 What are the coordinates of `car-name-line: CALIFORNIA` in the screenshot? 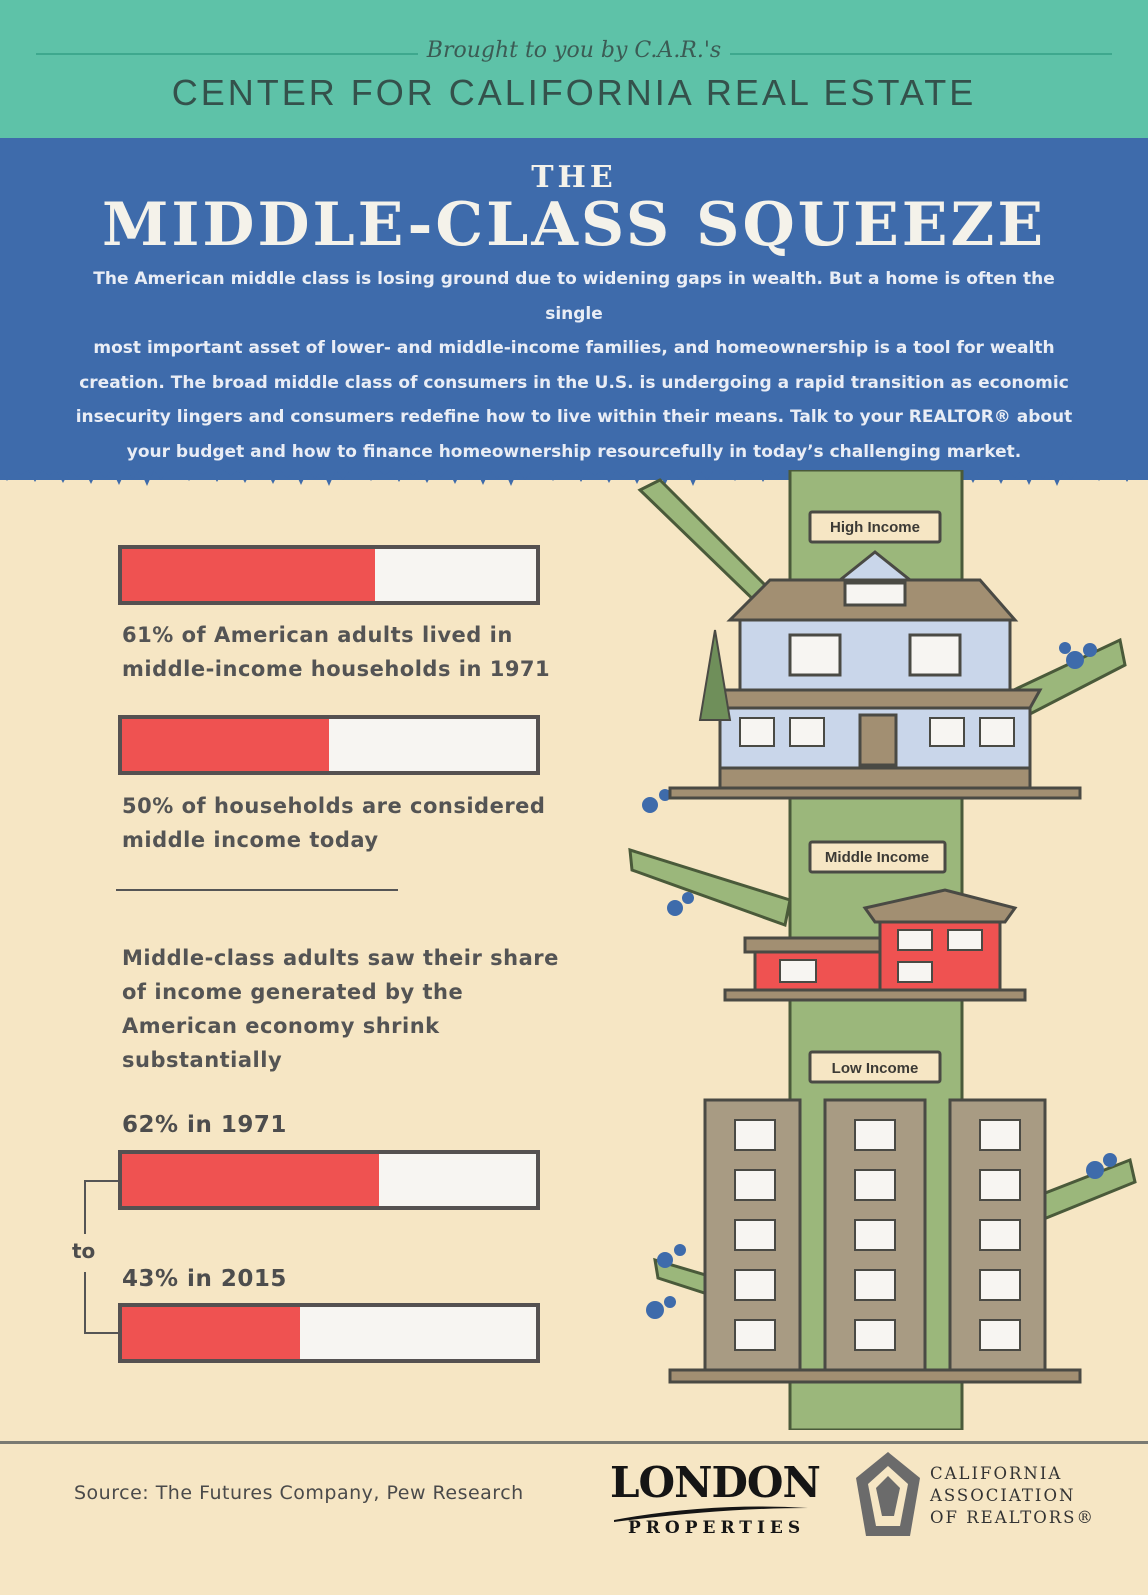 It's located at (996, 1473).